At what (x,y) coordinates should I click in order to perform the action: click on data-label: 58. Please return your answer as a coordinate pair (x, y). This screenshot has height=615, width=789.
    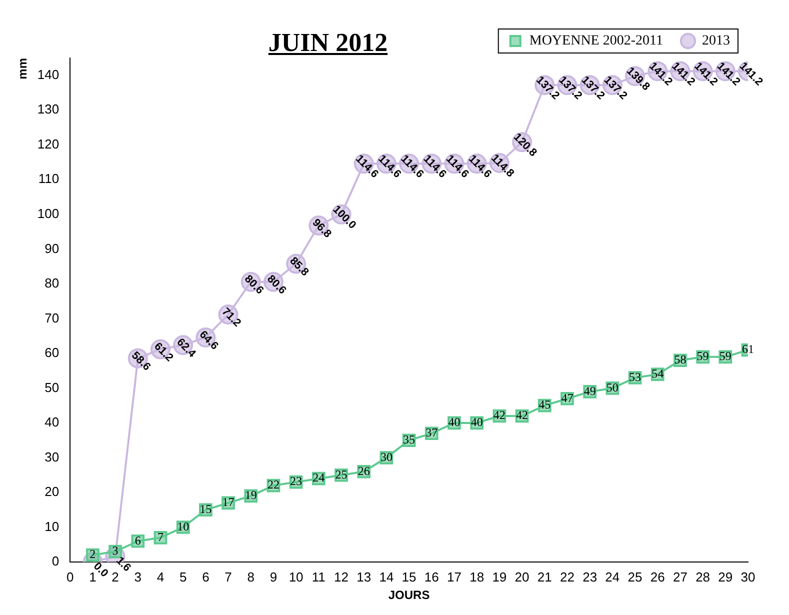
    Looking at the image, I should click on (680, 359).